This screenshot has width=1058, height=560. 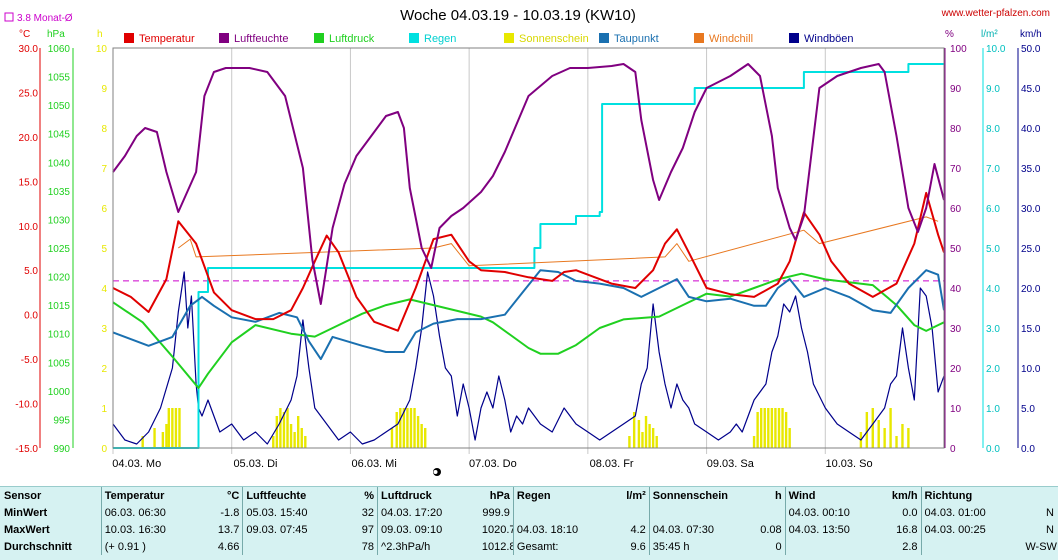 I want to click on rain-tick-label: 10.0, so click(x=996, y=49).